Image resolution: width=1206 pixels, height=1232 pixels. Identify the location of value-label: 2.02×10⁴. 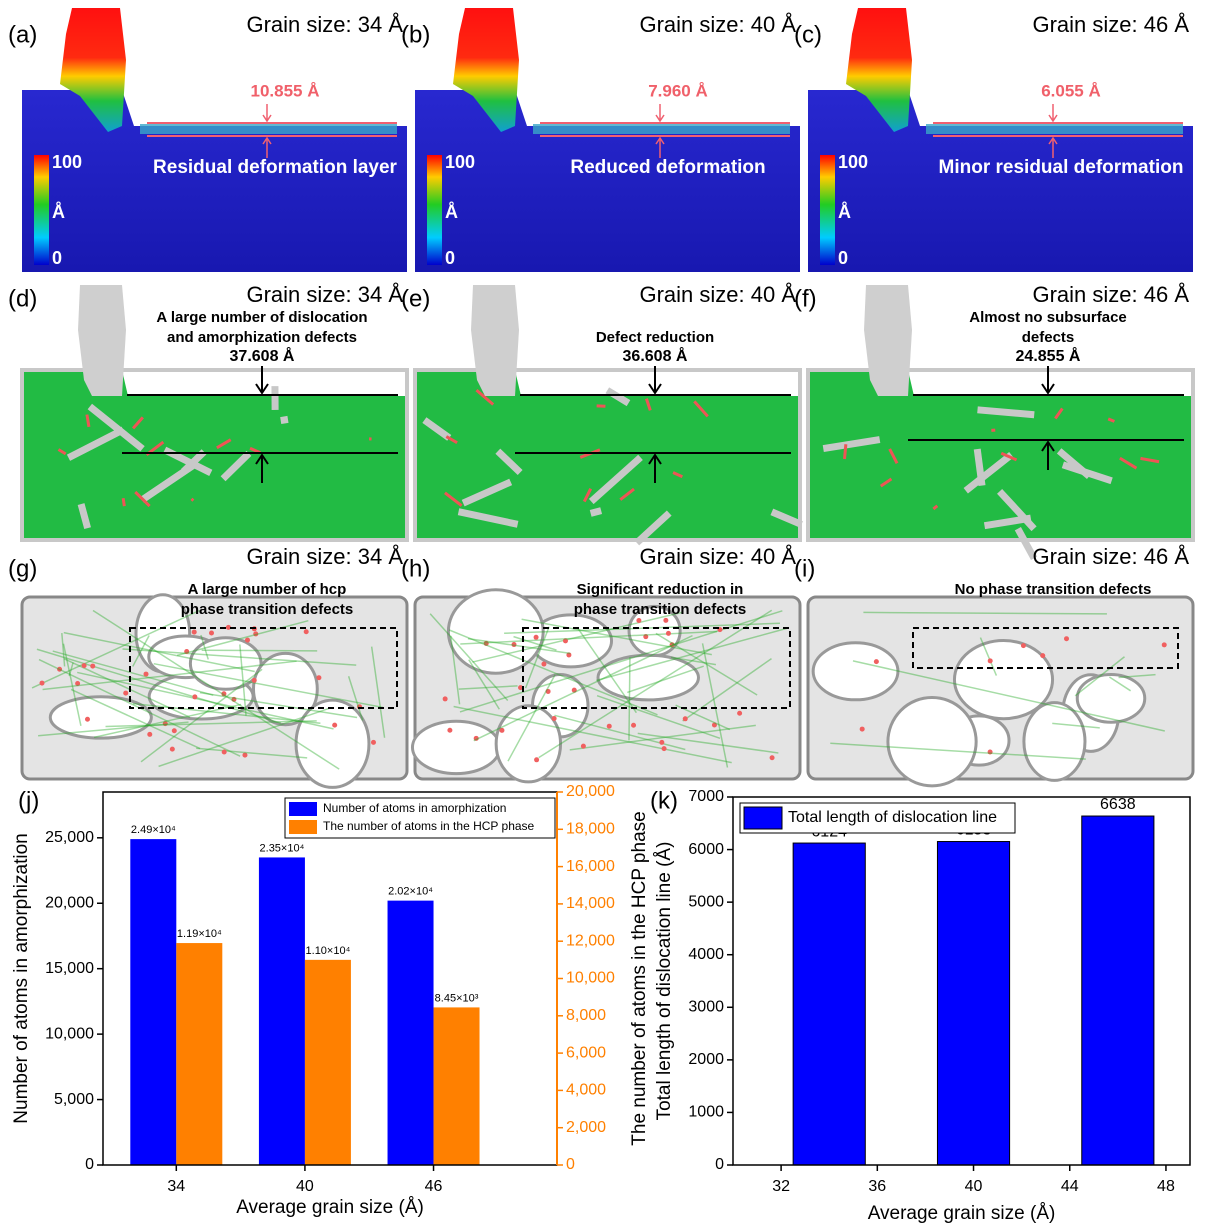
(410, 892).